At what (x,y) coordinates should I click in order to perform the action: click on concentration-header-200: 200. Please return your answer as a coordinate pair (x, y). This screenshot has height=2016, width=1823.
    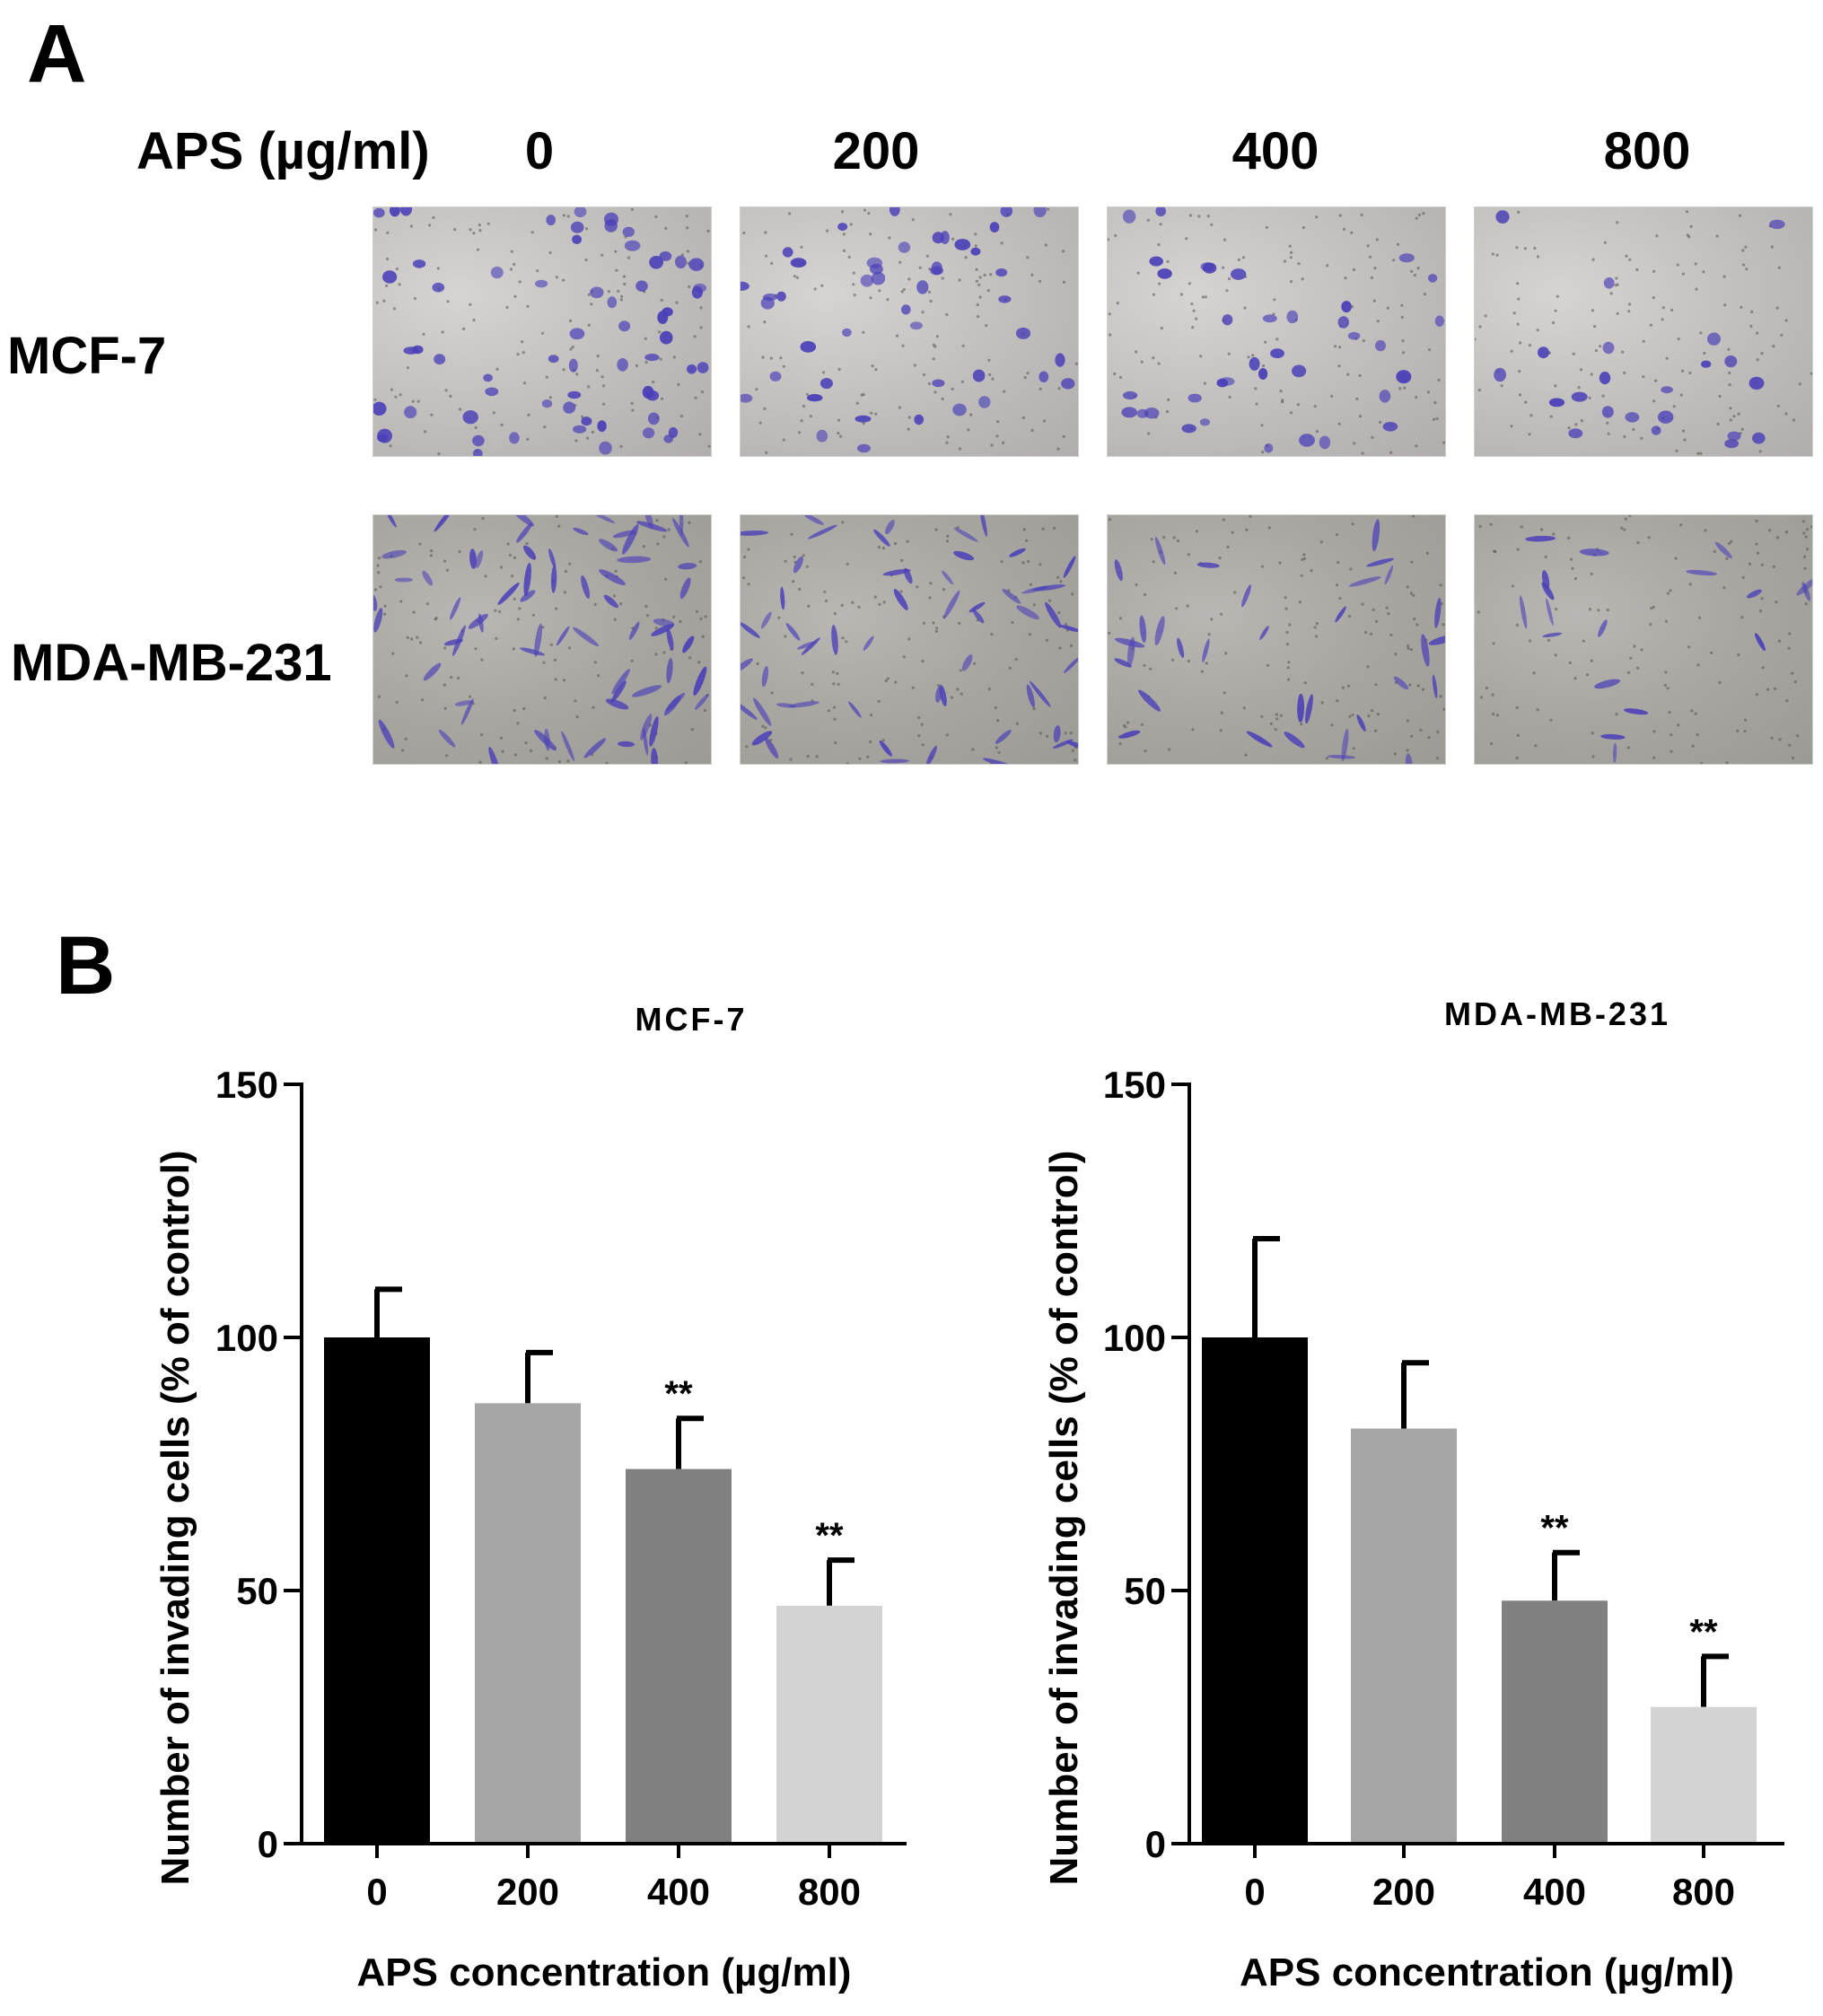
    Looking at the image, I should click on (876, 151).